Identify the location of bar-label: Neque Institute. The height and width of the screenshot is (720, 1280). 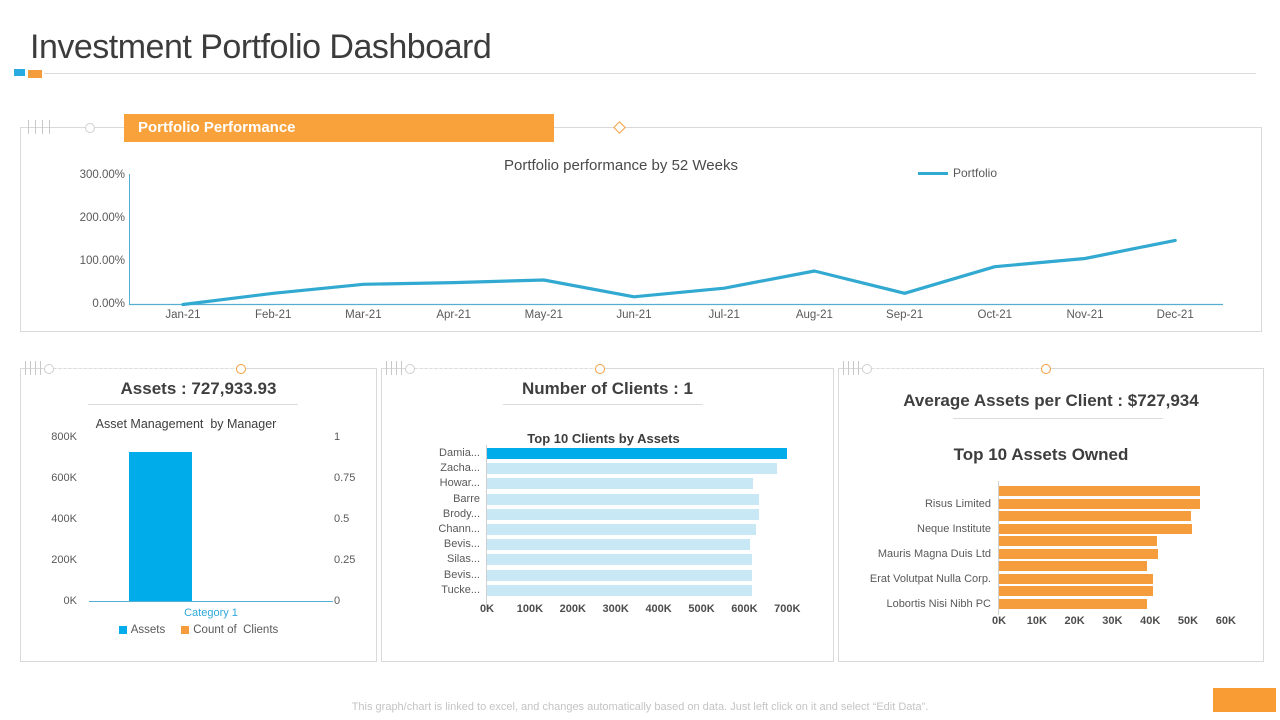
(954, 529).